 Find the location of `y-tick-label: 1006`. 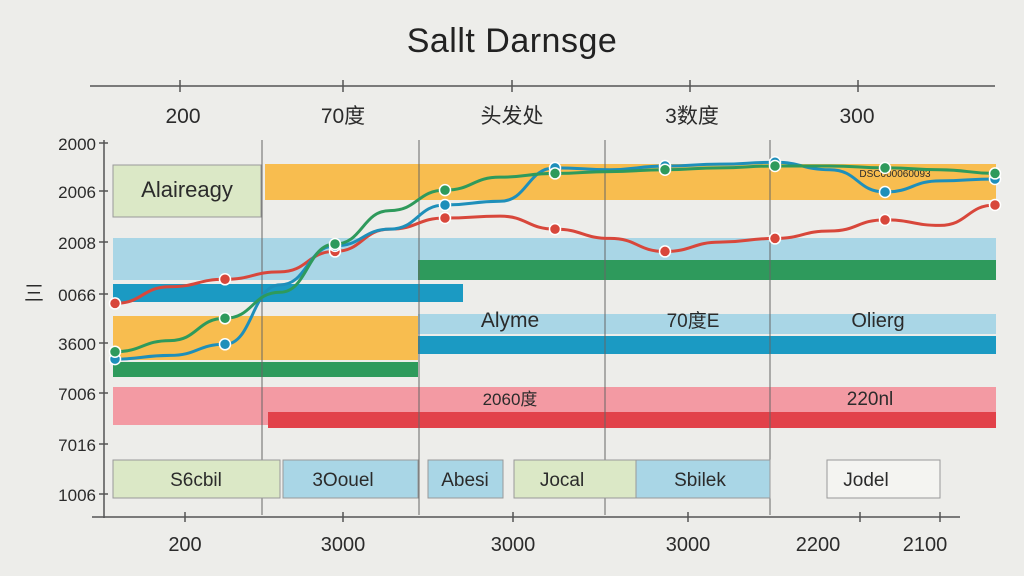

y-tick-label: 1006 is located at coordinates (77, 495).